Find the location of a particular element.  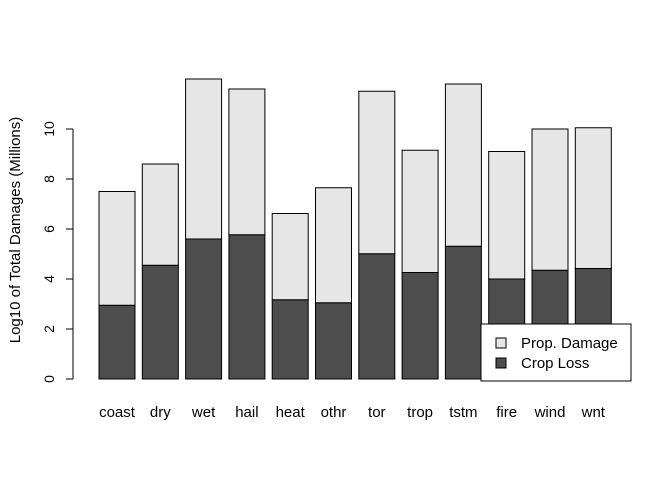

x-tick-label-hail: hail is located at coordinates (246, 412).